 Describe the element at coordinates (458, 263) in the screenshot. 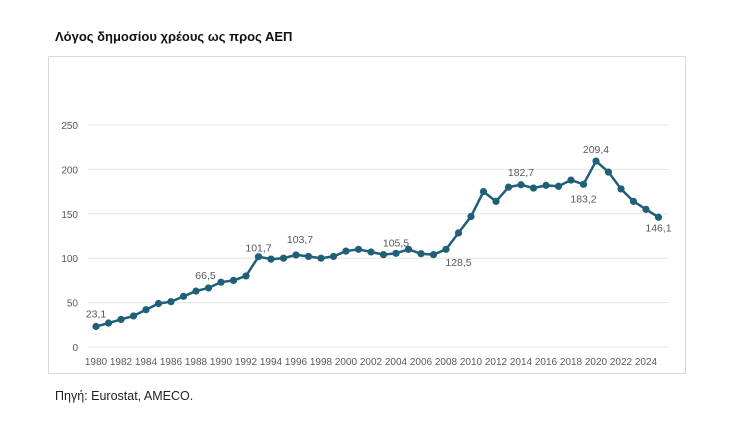

I see `data-label: 128,5` at that location.